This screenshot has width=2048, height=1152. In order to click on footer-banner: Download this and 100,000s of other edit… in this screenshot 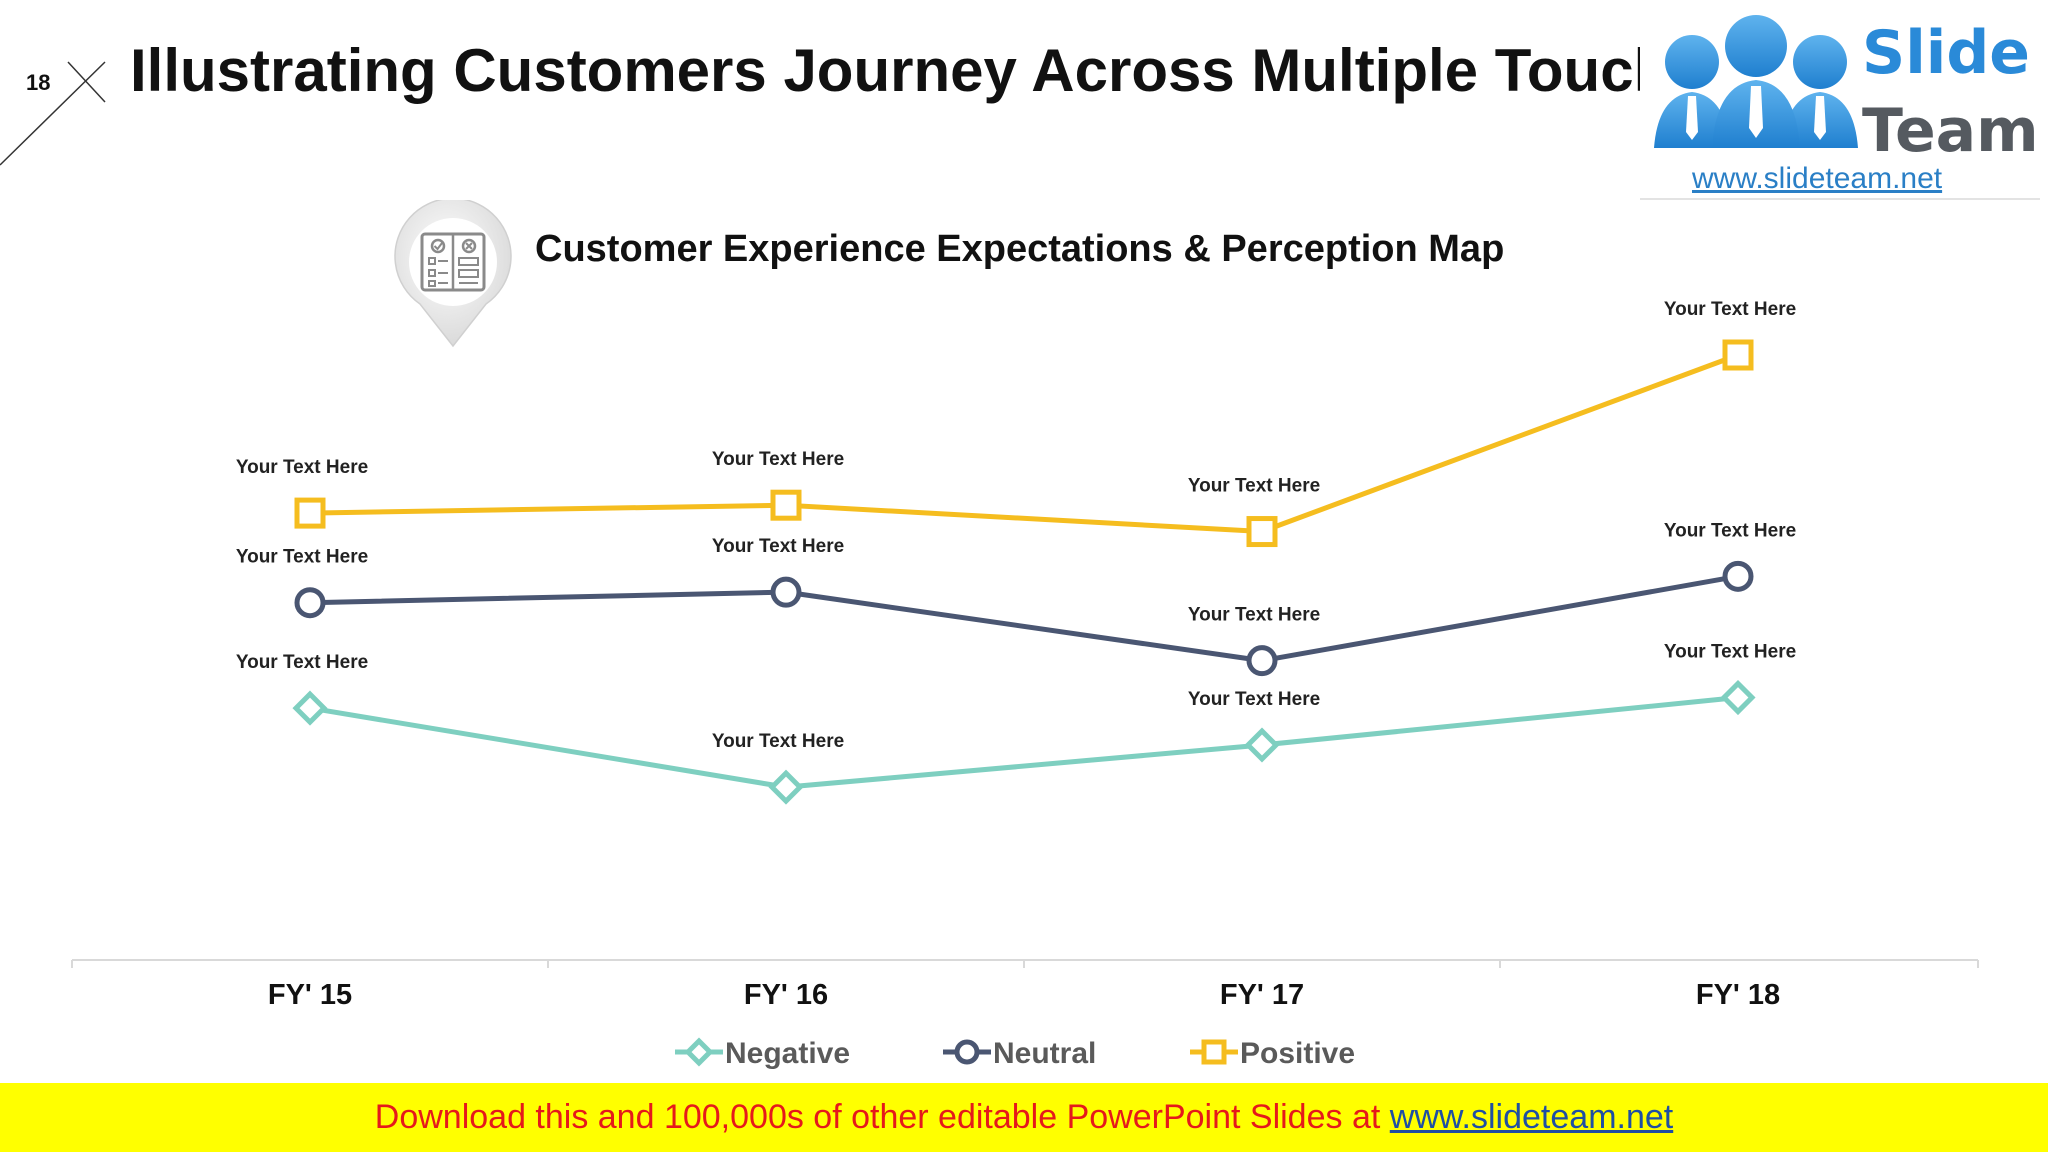, I will do `click(1024, 1117)`.